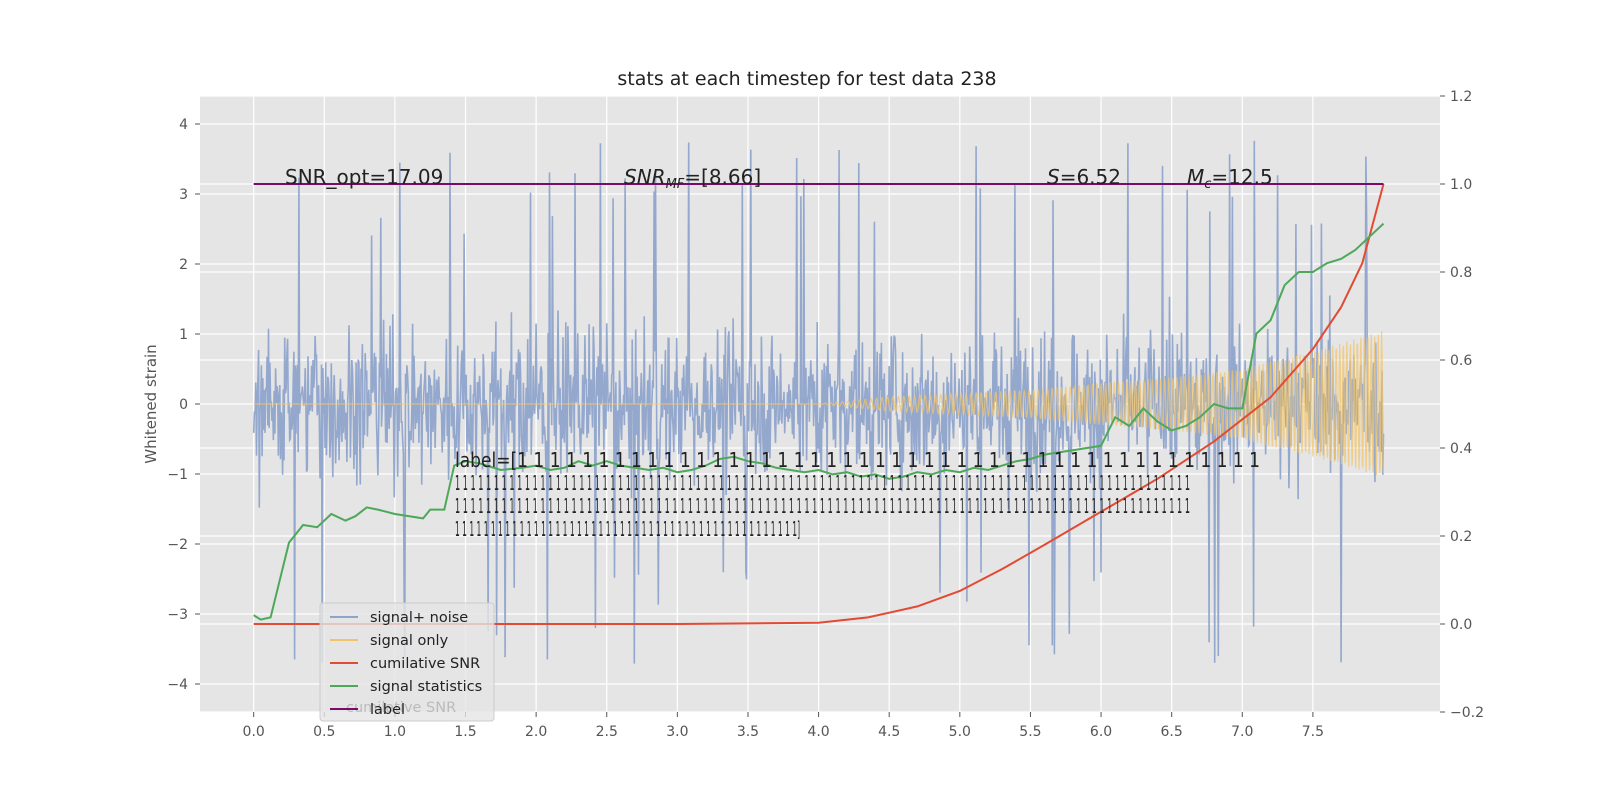  Describe the element at coordinates (1313, 732) in the screenshot. I see `x-tick-label: 7.5` at that location.